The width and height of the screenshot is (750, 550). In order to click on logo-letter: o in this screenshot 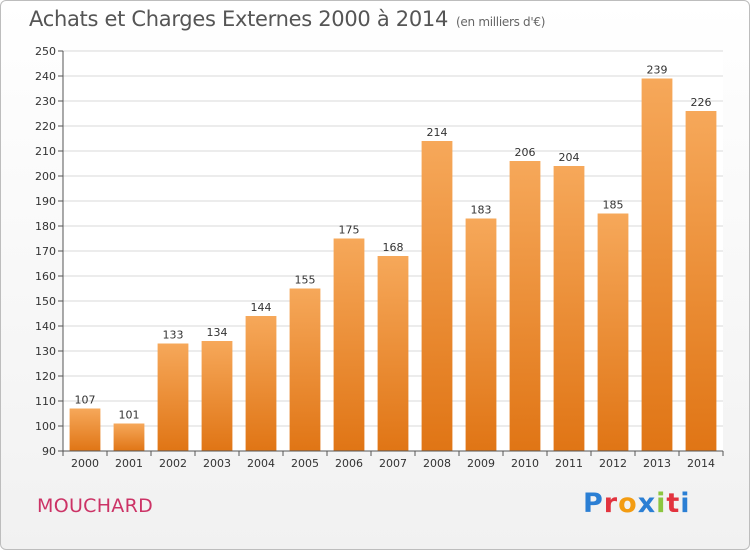, I will do `click(628, 503)`.